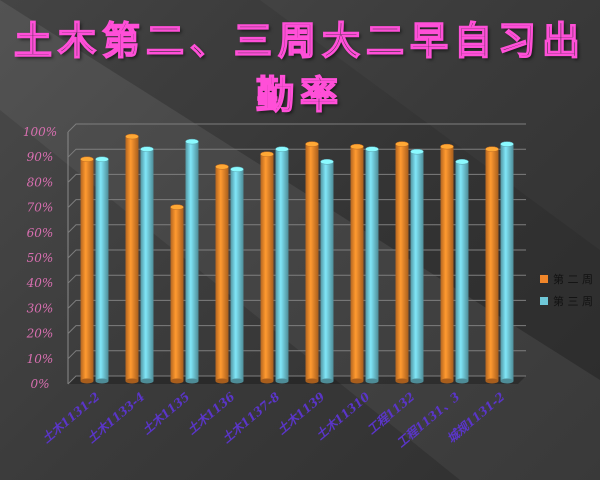 The width and height of the screenshot is (600, 480). Describe the element at coordinates (573, 301) in the screenshot. I see `legend-label: 第 三 周` at that location.